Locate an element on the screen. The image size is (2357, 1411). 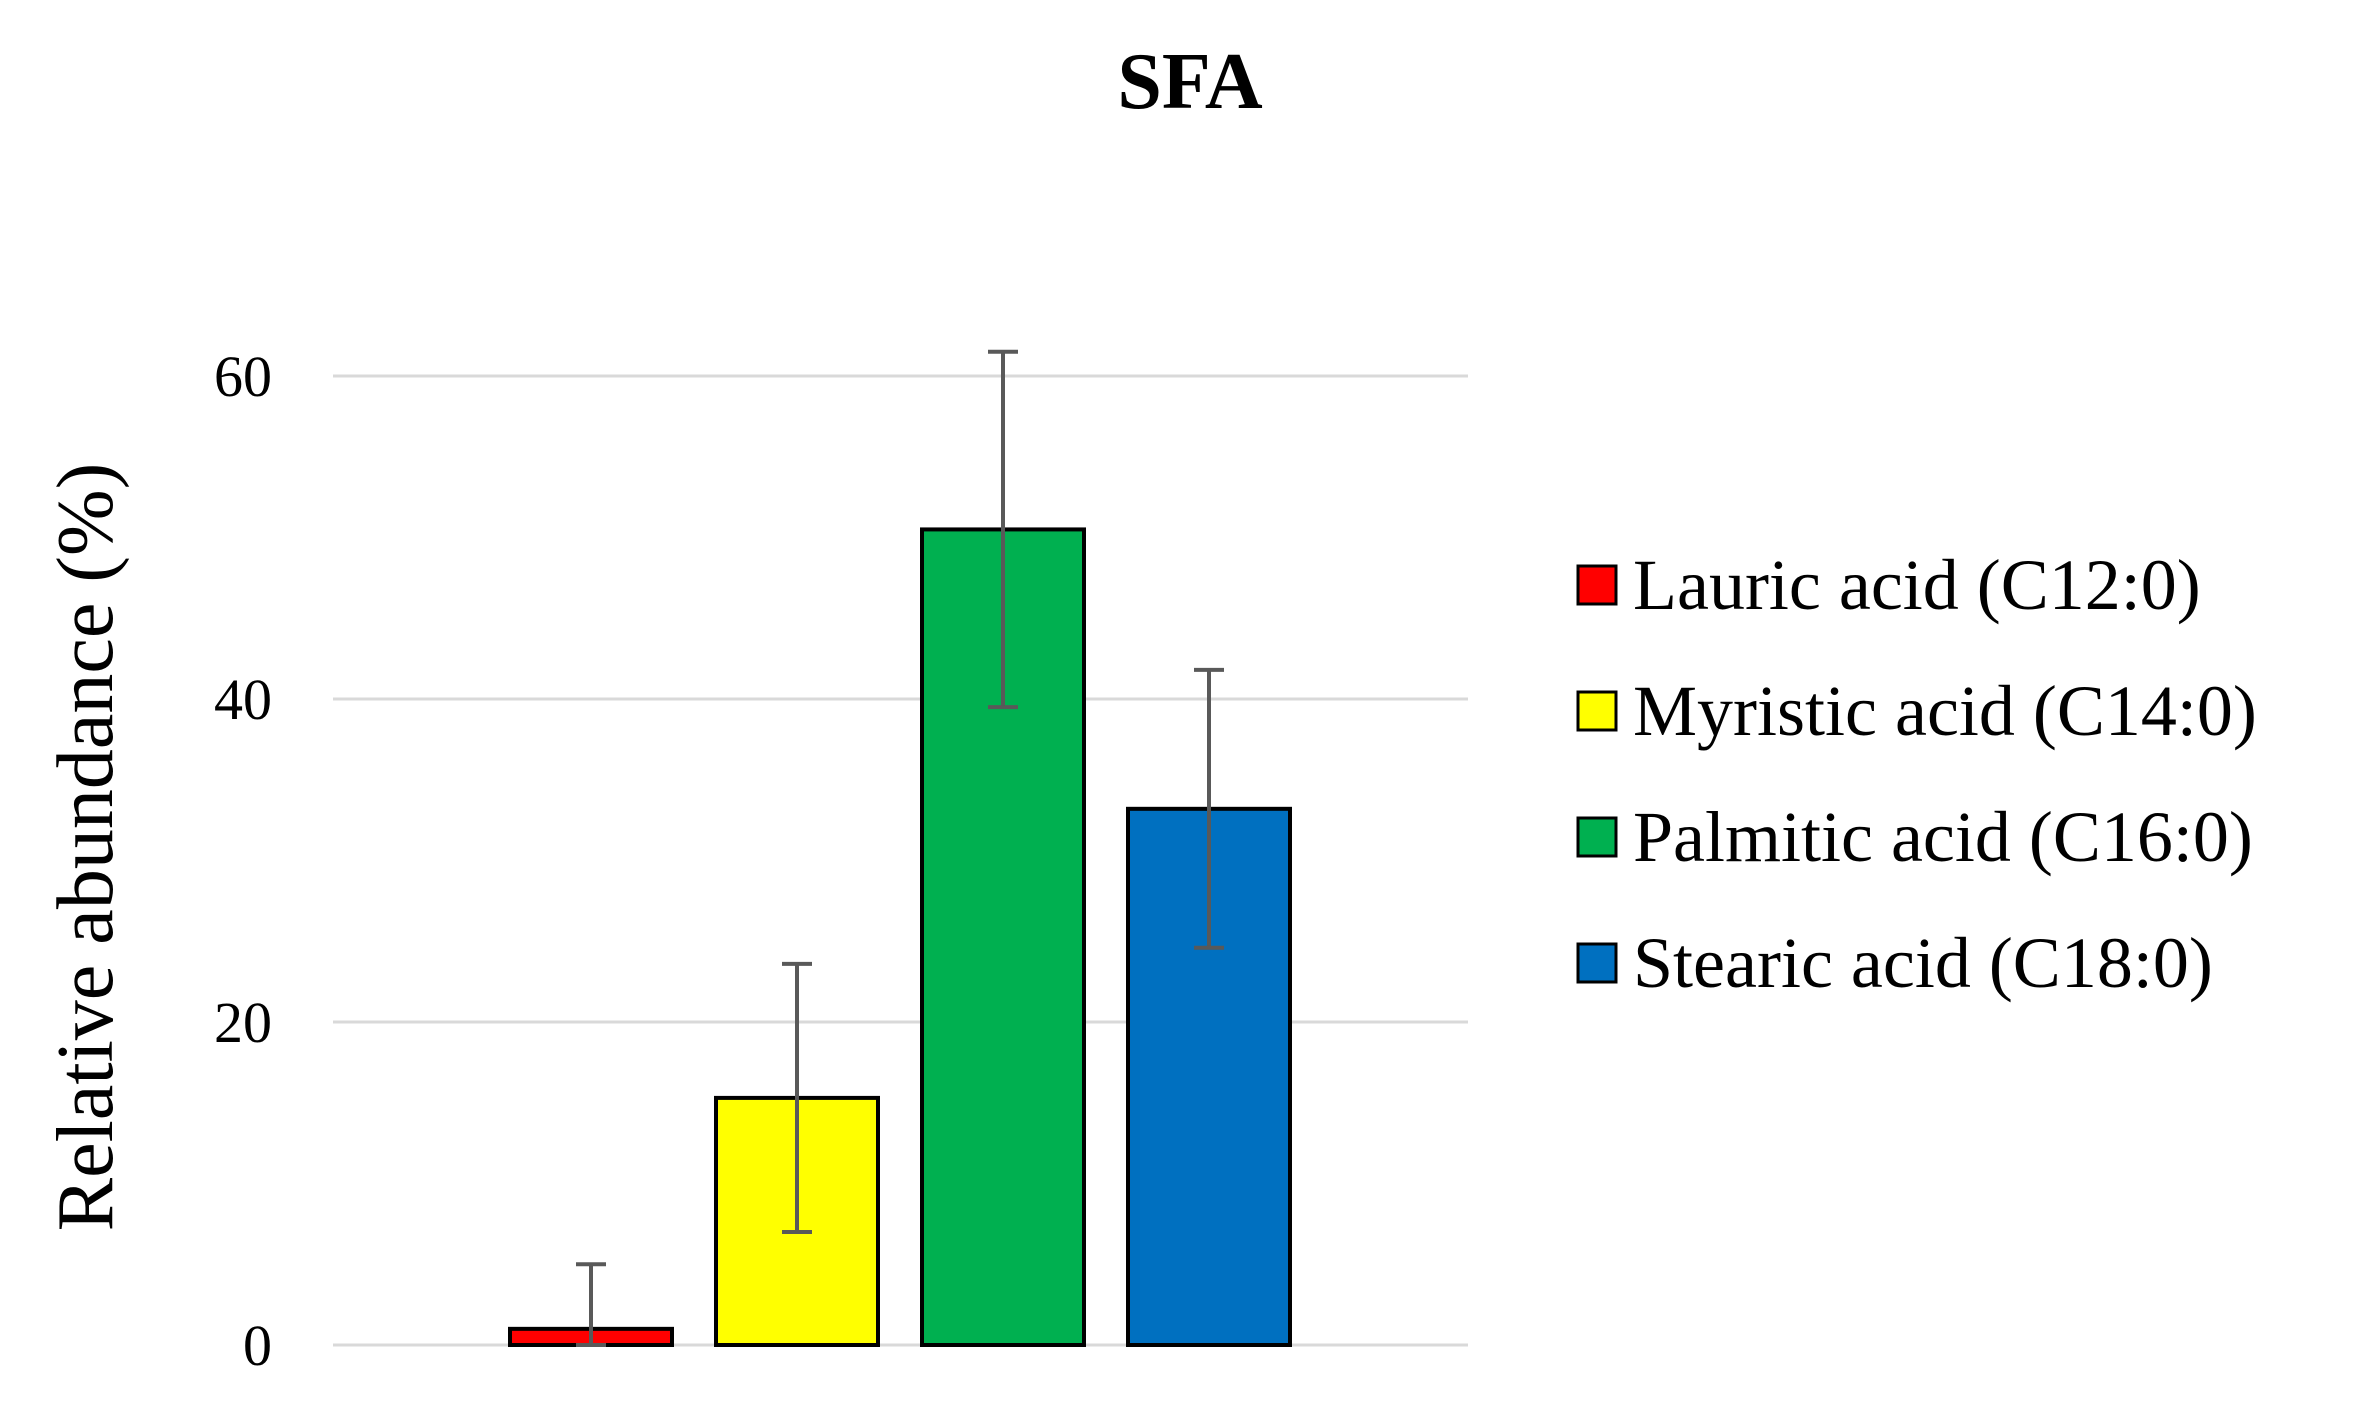
chart-title: SFA is located at coordinates (1189, 82).